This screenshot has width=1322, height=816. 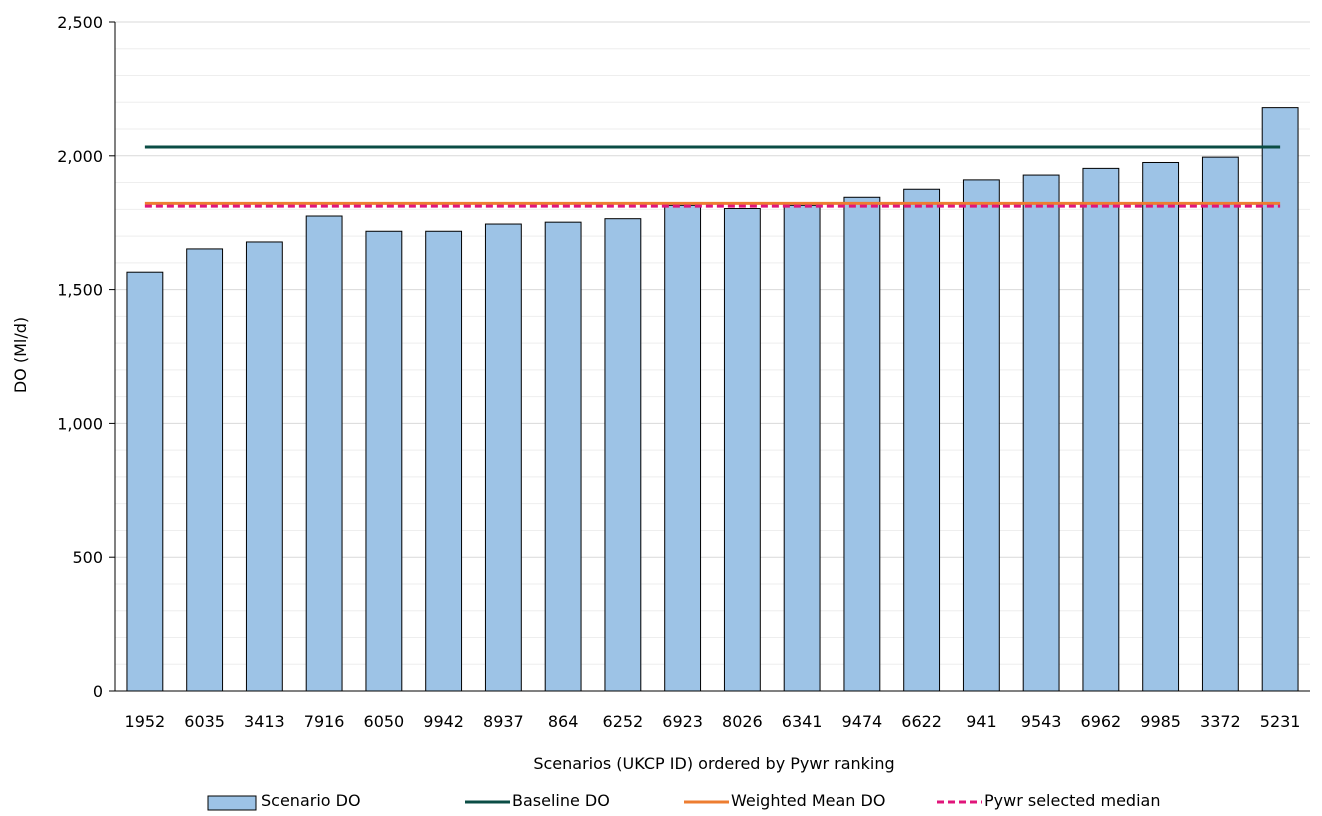 I want to click on reference-lines, so click(x=712, y=176).